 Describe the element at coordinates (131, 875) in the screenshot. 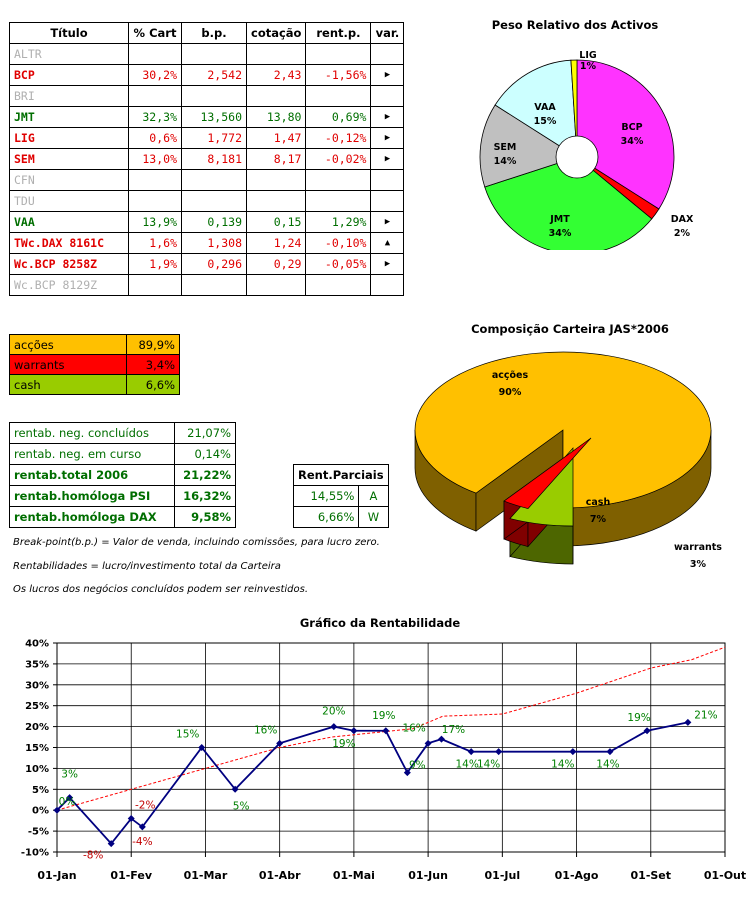

I see `x-tick-label: 01-Fev` at that location.